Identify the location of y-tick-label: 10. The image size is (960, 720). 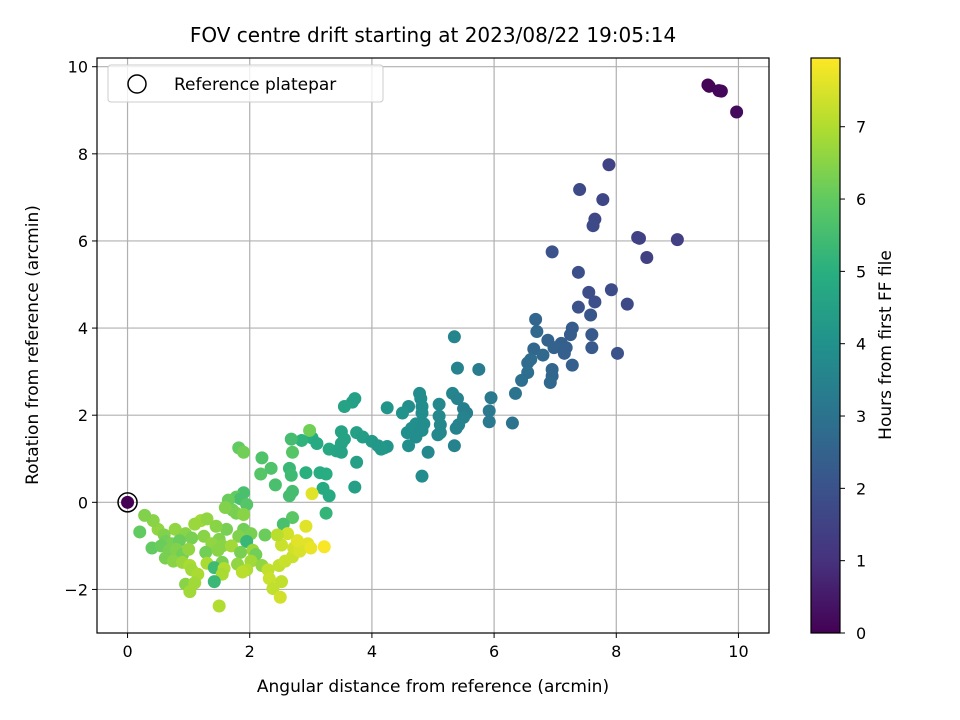
(78, 67).